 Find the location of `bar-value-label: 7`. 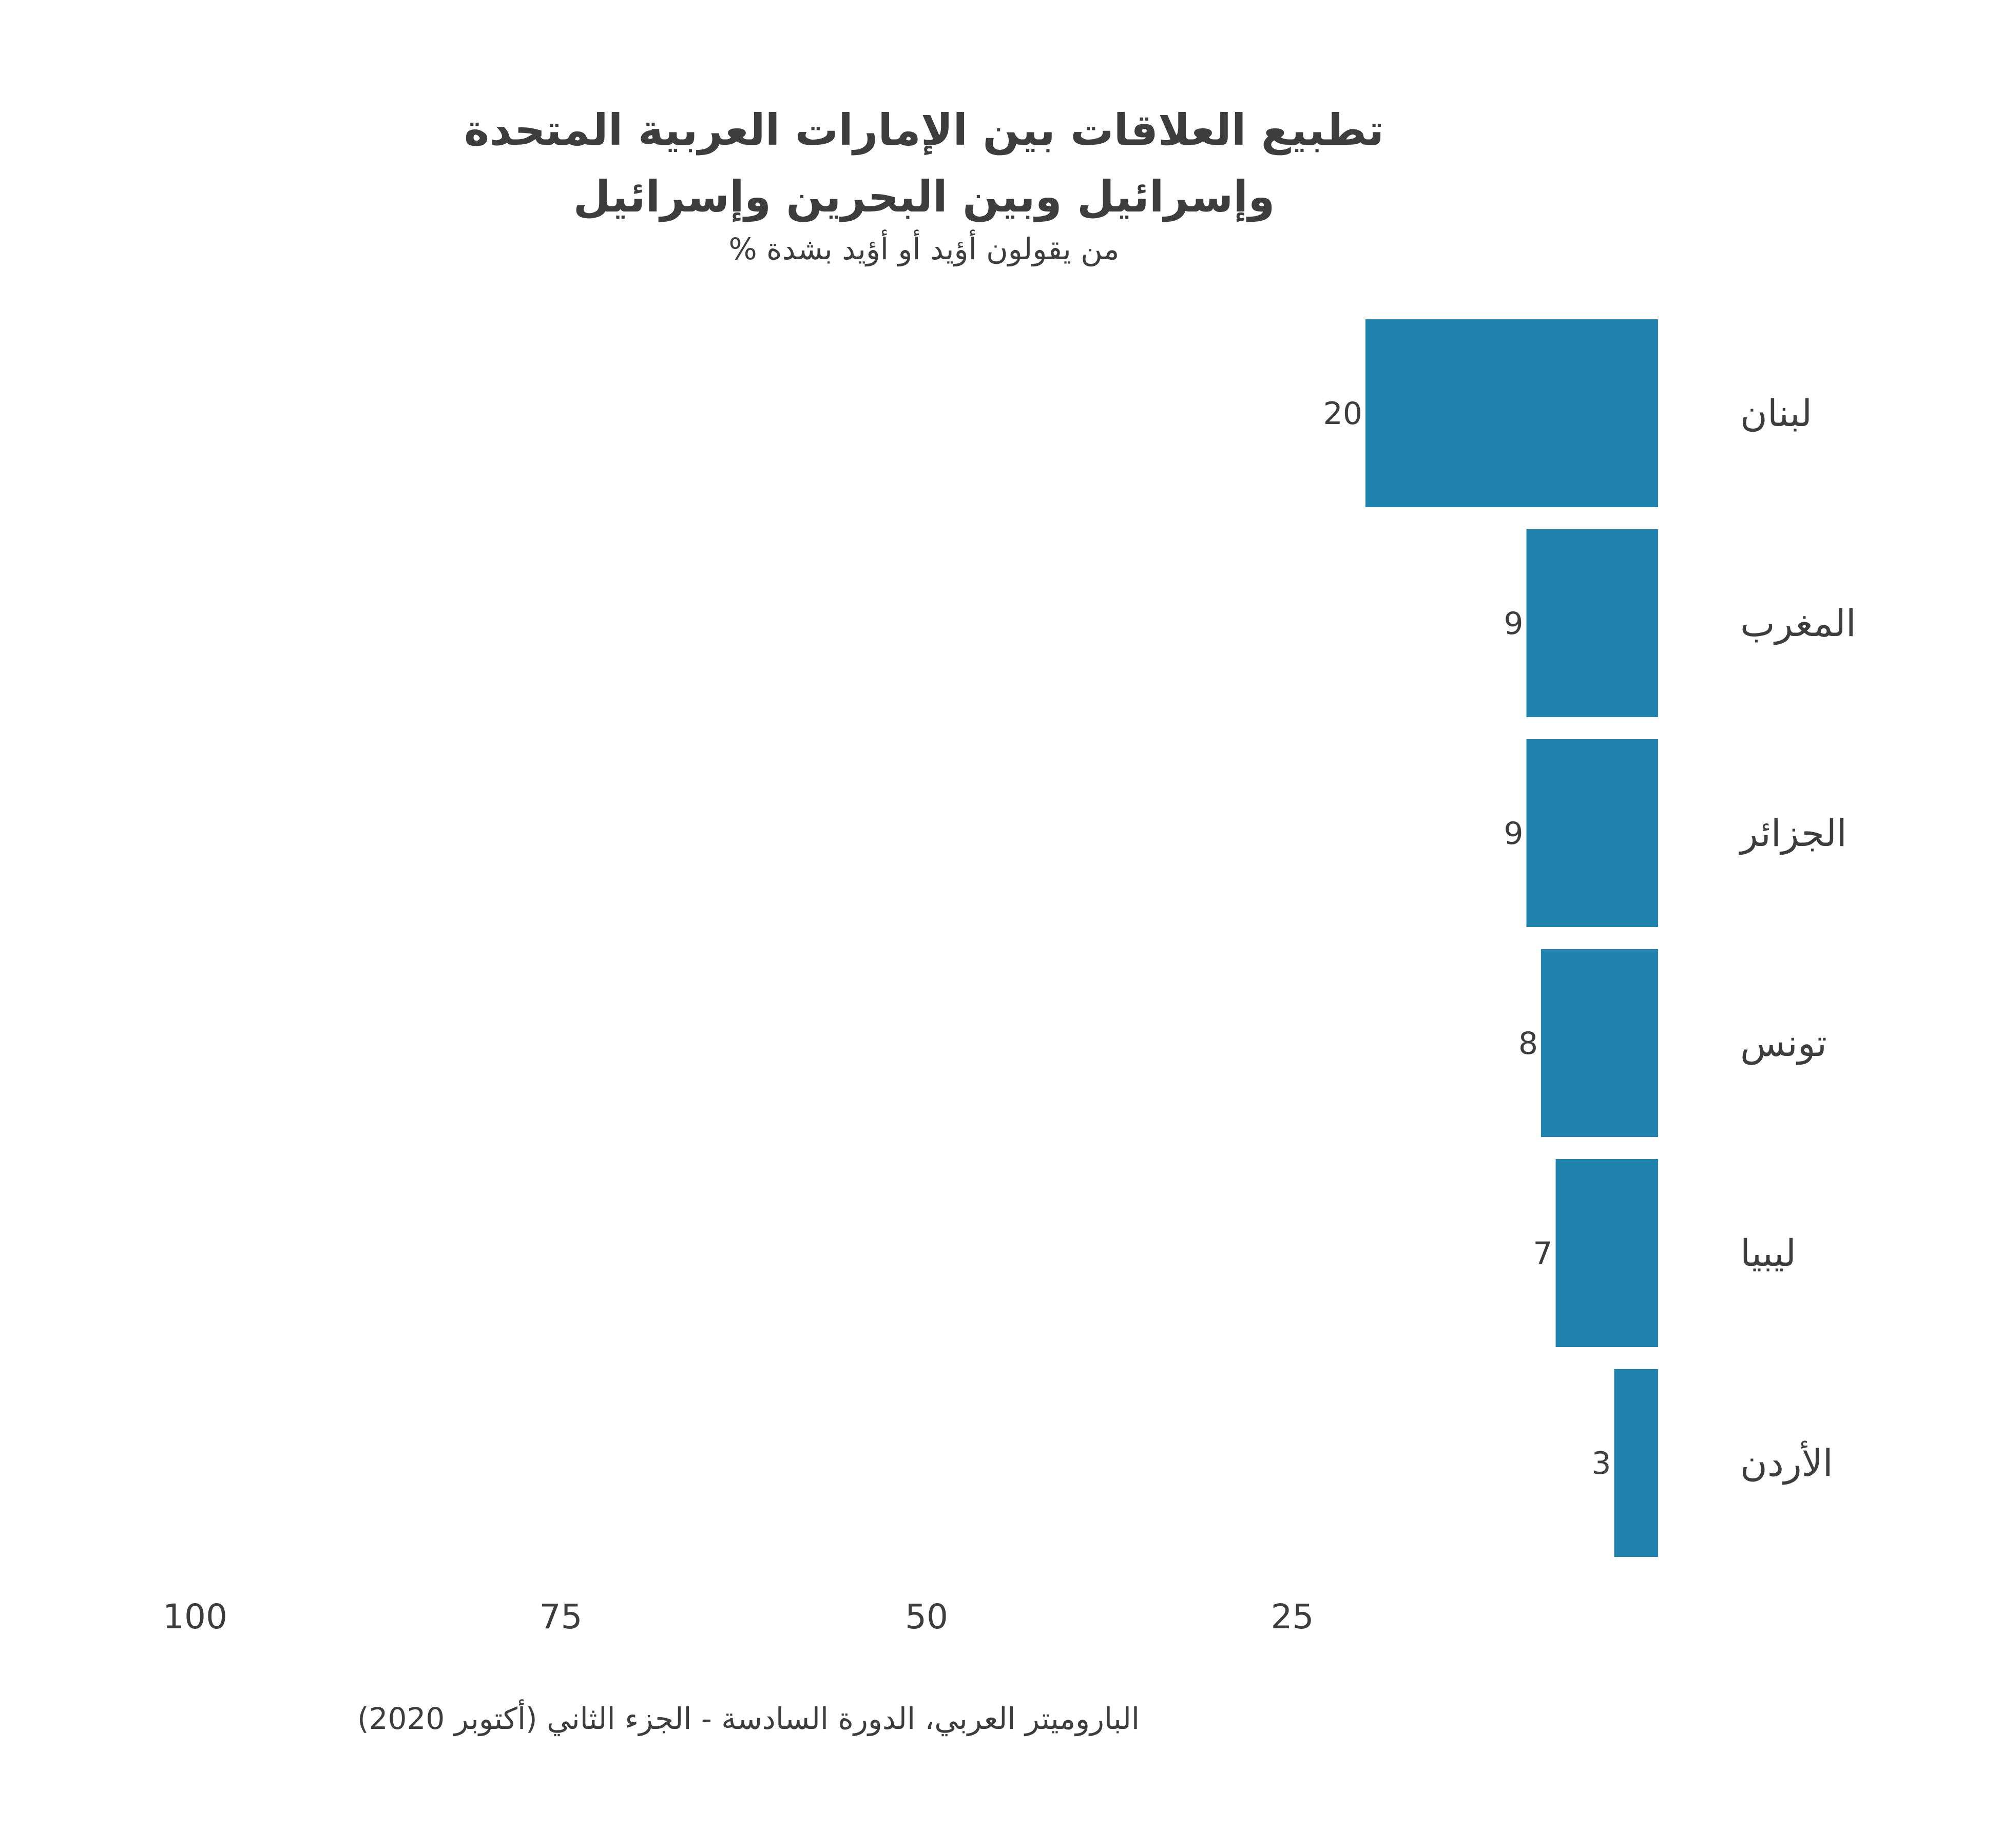

bar-value-label: 7 is located at coordinates (1542, 1254).